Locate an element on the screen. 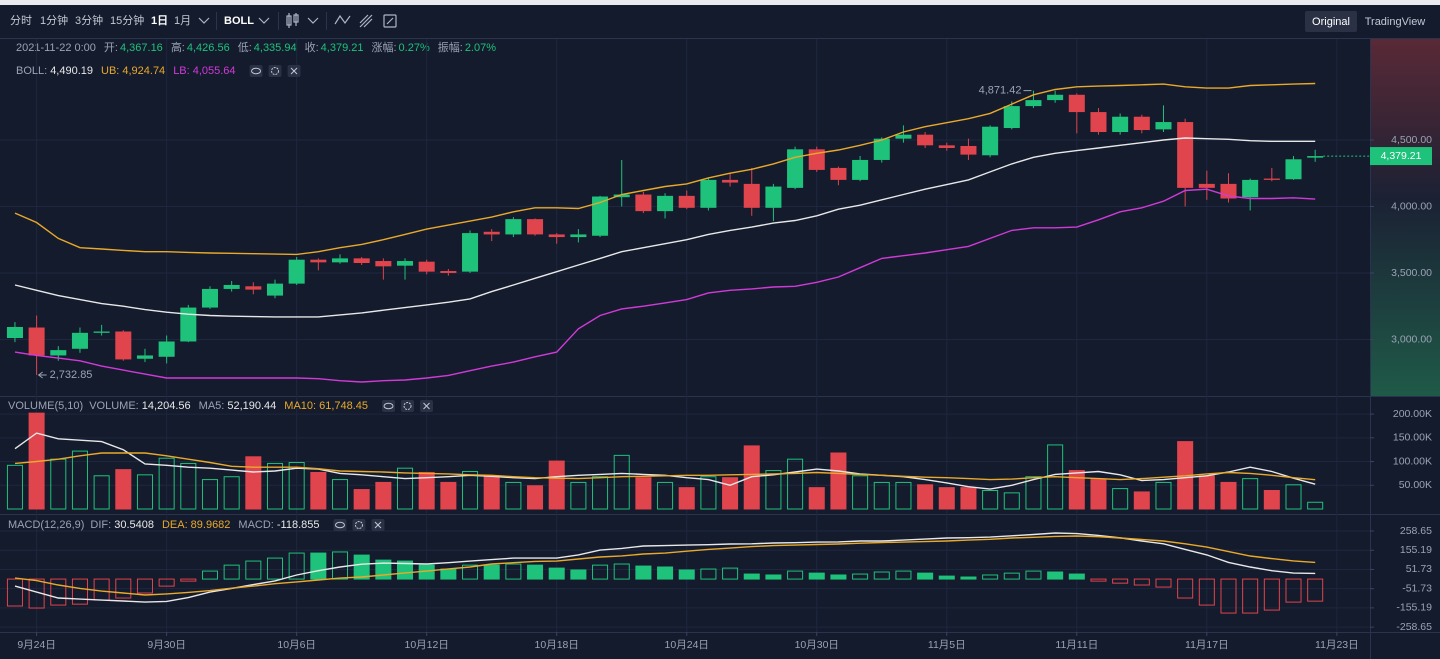  candle-type-icon is located at coordinates (292, 20).